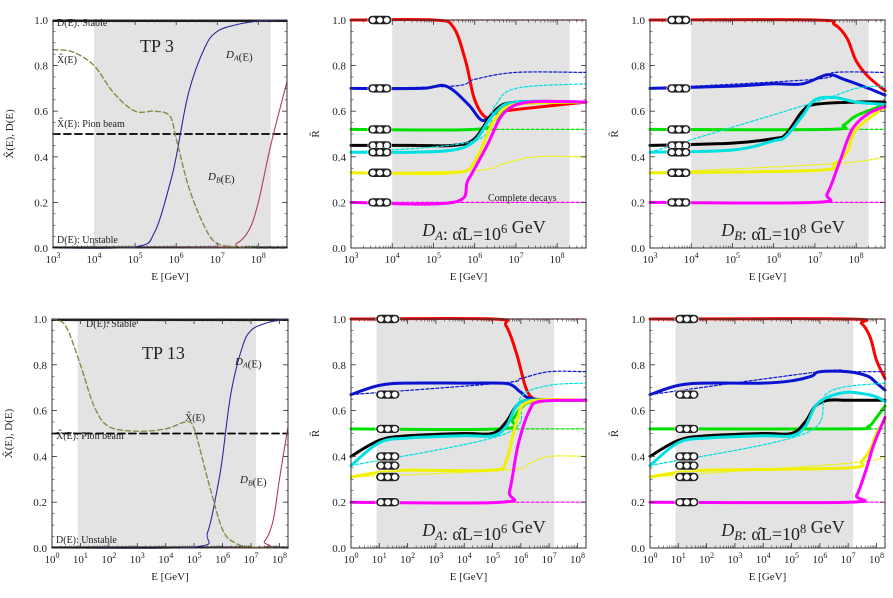  I want to click on x-tick-label: 10², so click(407, 558).